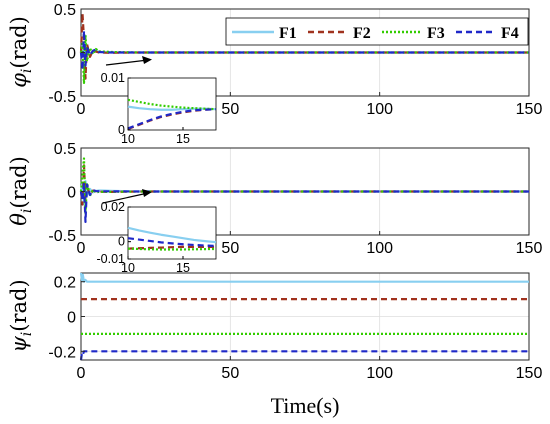 The image size is (550, 424). I want to click on panel-theta-inset: 10 15 0.02 0 -0.01, so click(157, 237).